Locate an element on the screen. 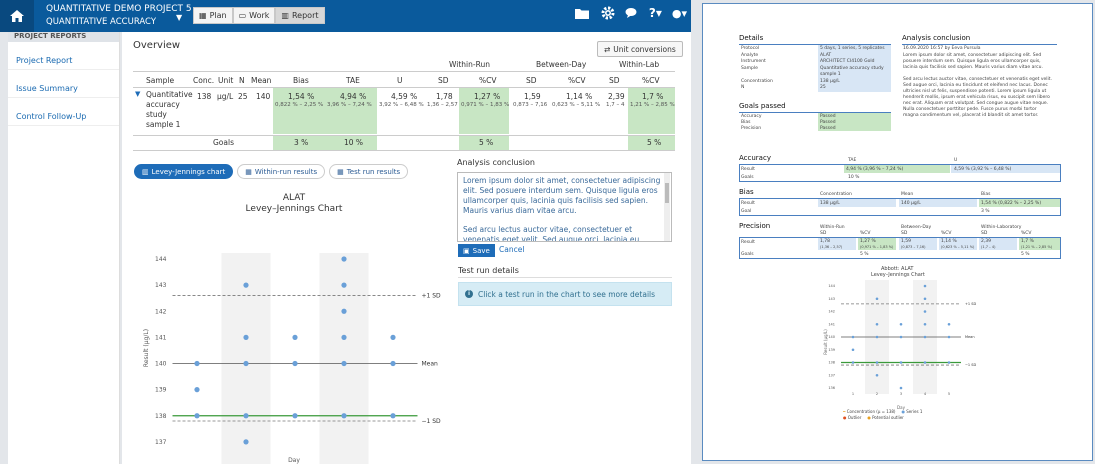 Image resolution: width=1095 pixels, height=464 pixels. wl-sd-value: 2,39 is located at coordinates (616, 96).